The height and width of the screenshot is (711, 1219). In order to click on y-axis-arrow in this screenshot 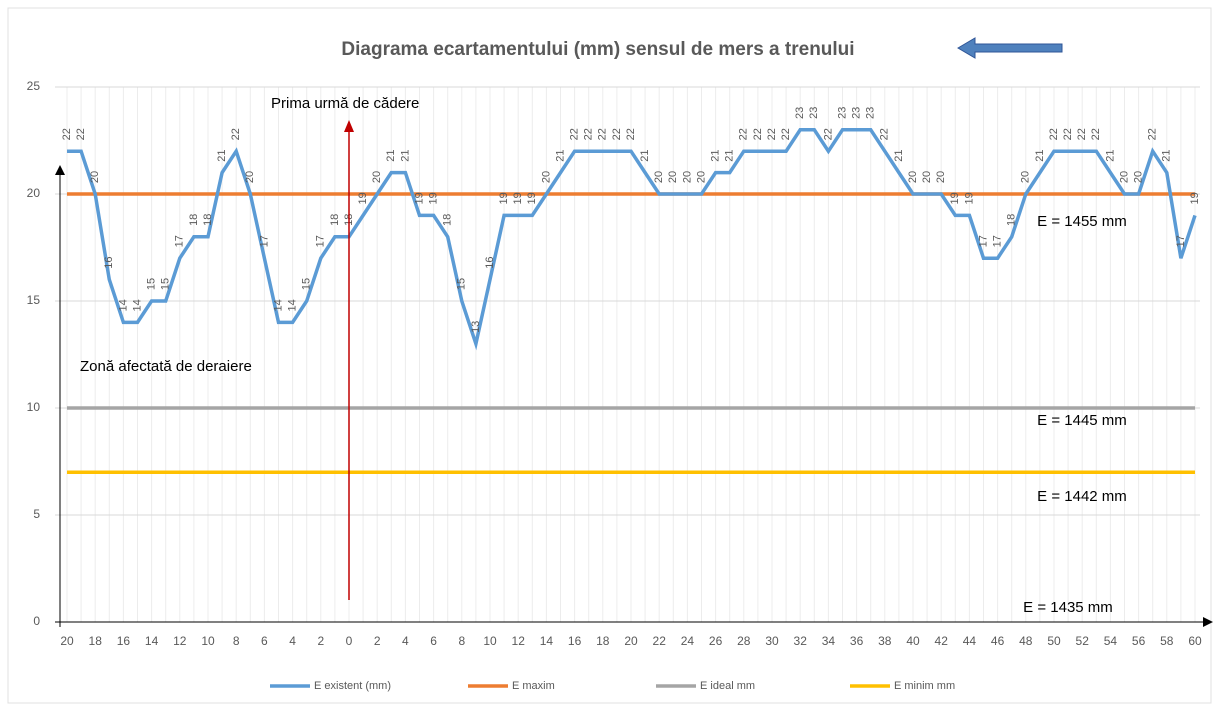, I will do `click(60, 170)`.